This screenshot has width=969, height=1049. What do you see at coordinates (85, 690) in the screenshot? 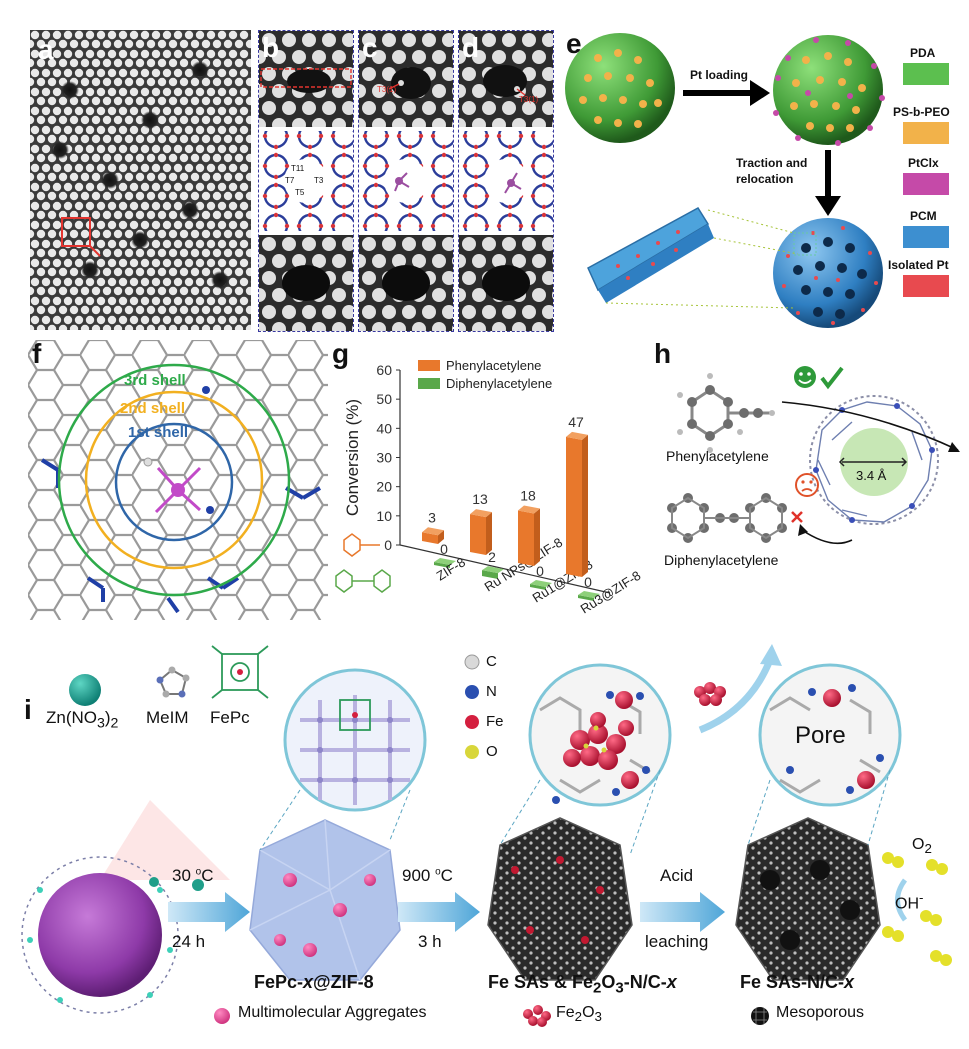
I see `zinc-ion-icon` at bounding box center [85, 690].